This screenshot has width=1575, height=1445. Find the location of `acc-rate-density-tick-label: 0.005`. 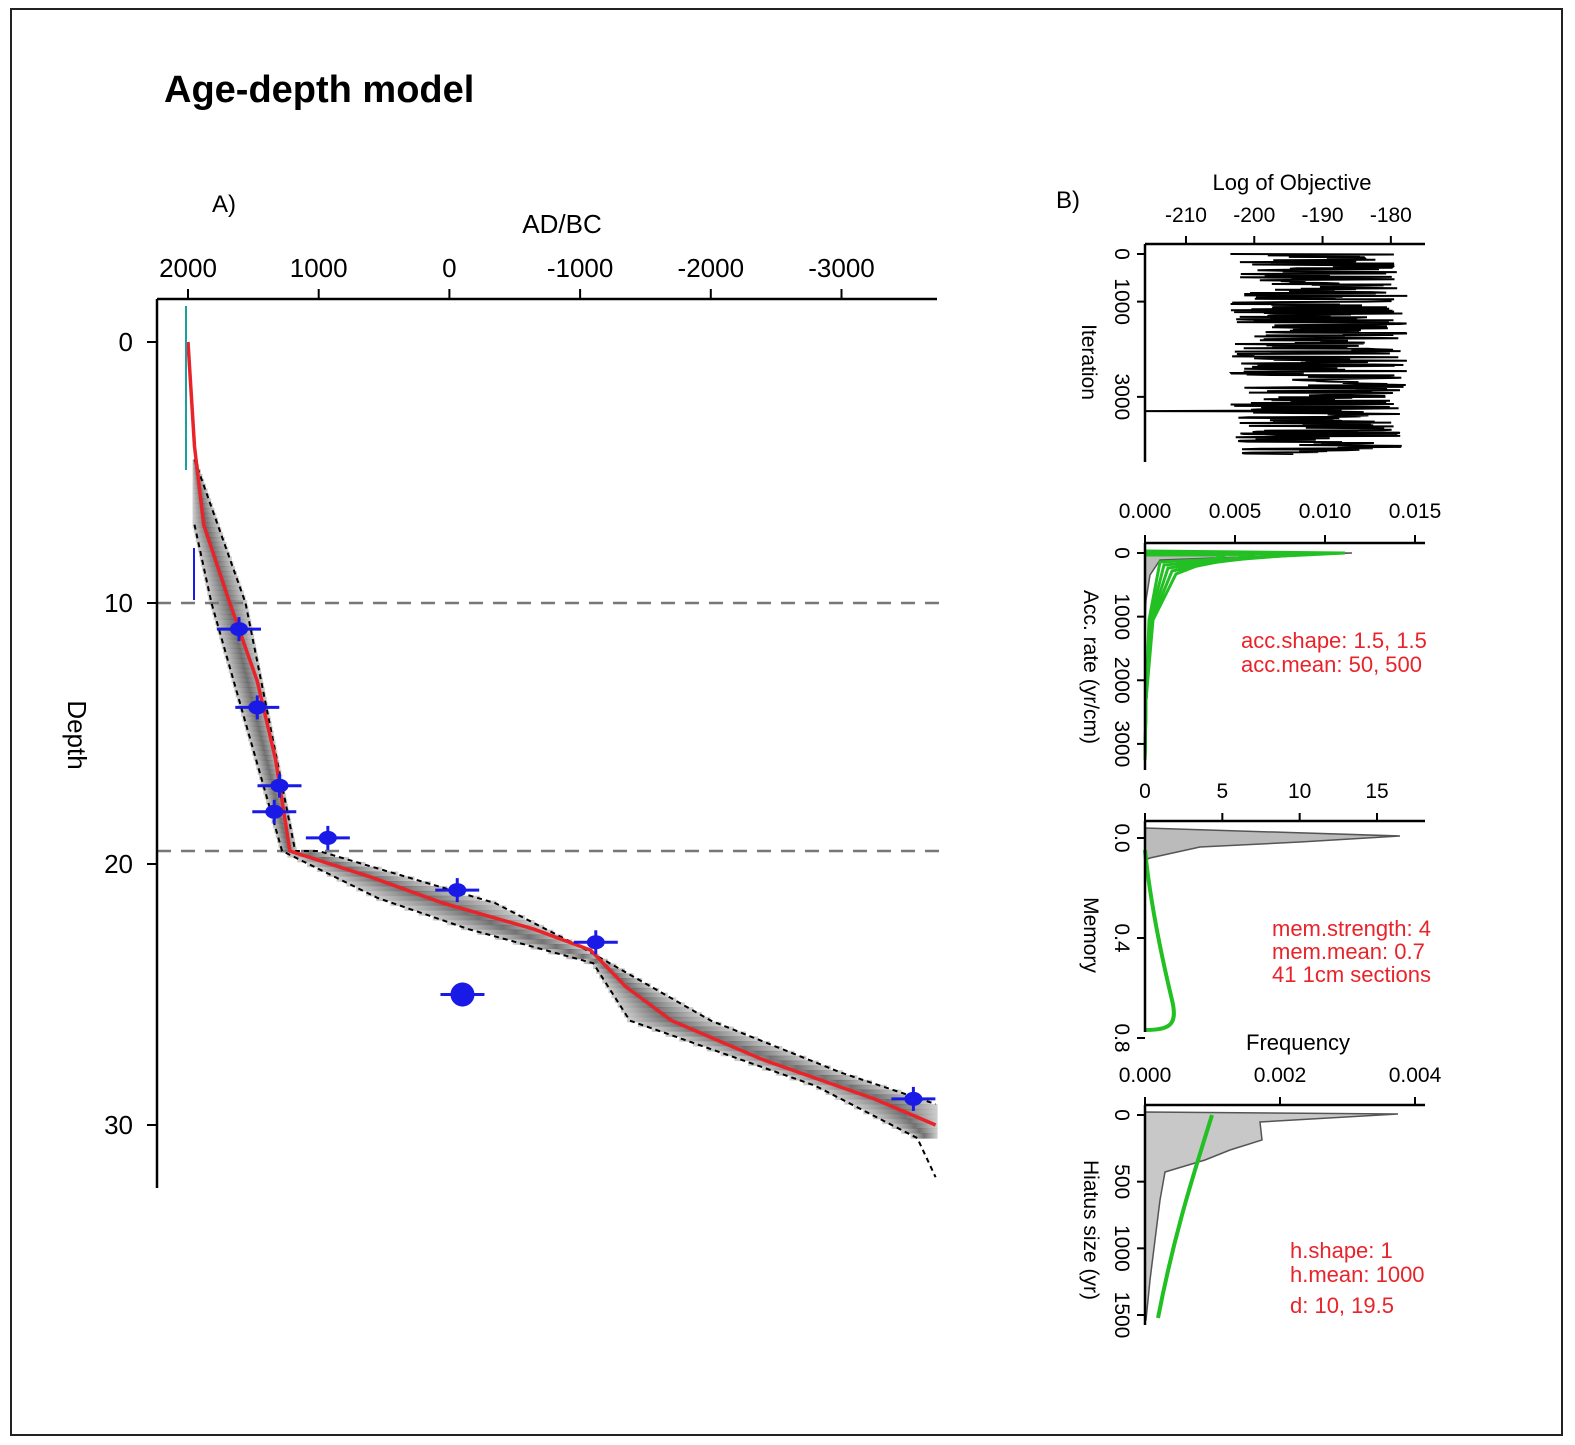

acc-rate-density-tick-label: 0.005 is located at coordinates (1235, 511).